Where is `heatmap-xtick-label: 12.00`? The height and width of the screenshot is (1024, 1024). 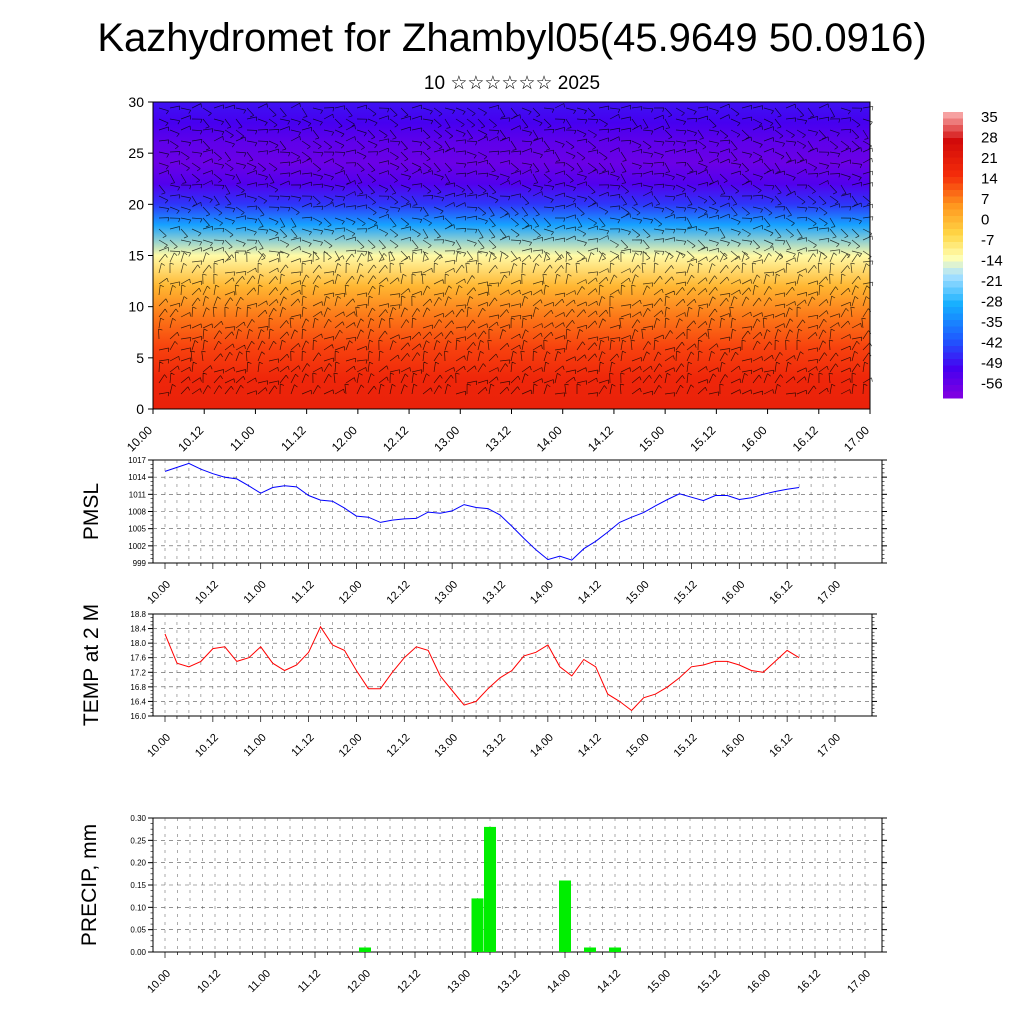 heatmap-xtick-label: 12.00 is located at coordinates (344, 438).